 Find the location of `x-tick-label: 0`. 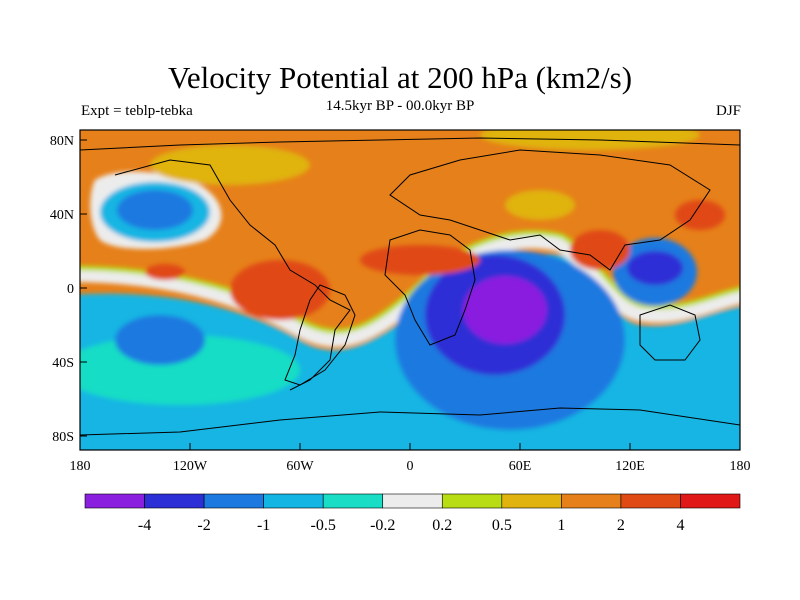

x-tick-label: 0 is located at coordinates (410, 466).